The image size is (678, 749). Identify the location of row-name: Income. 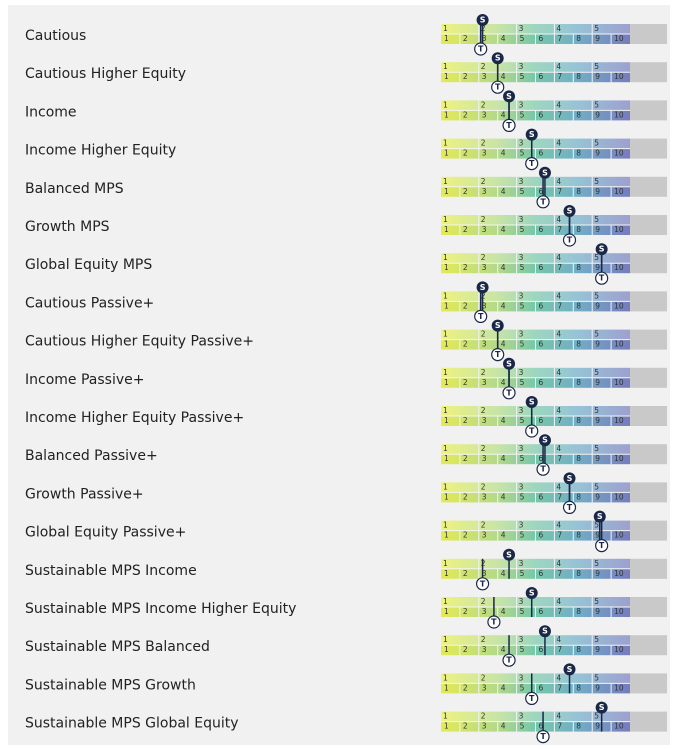
(51, 112).